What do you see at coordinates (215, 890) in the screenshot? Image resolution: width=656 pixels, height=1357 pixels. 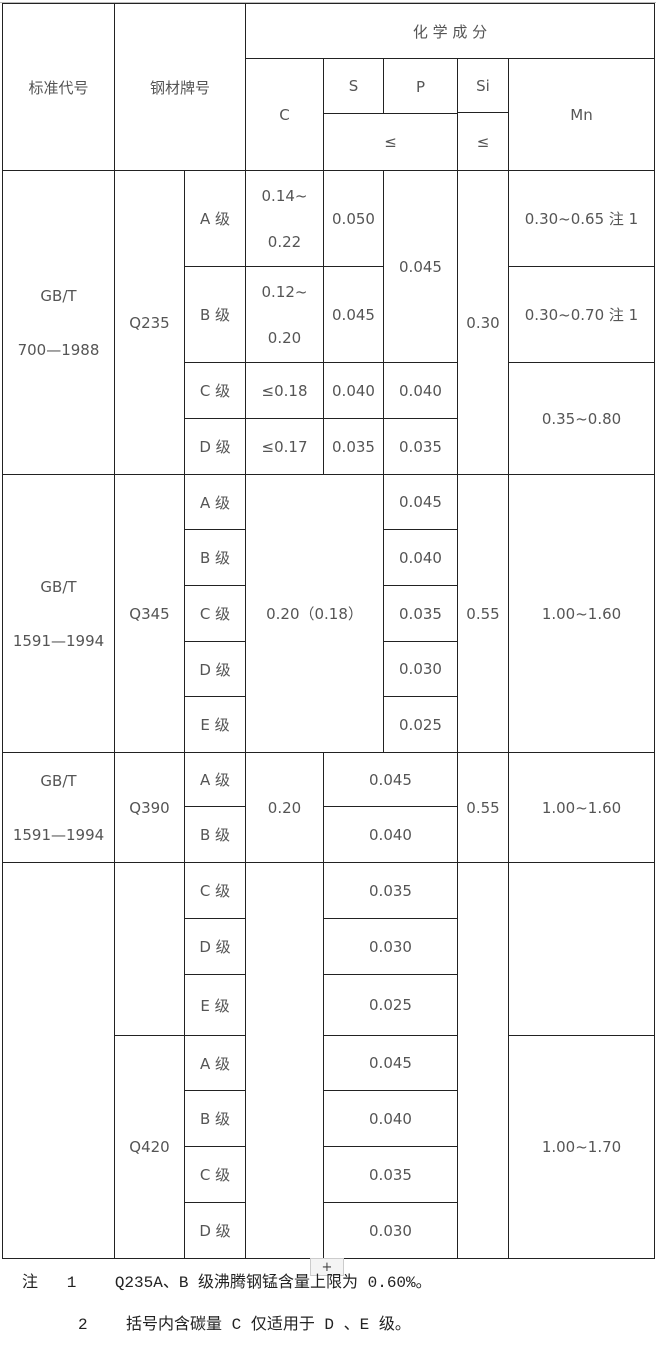 I see `continued-level-cell: C 级` at bounding box center [215, 890].